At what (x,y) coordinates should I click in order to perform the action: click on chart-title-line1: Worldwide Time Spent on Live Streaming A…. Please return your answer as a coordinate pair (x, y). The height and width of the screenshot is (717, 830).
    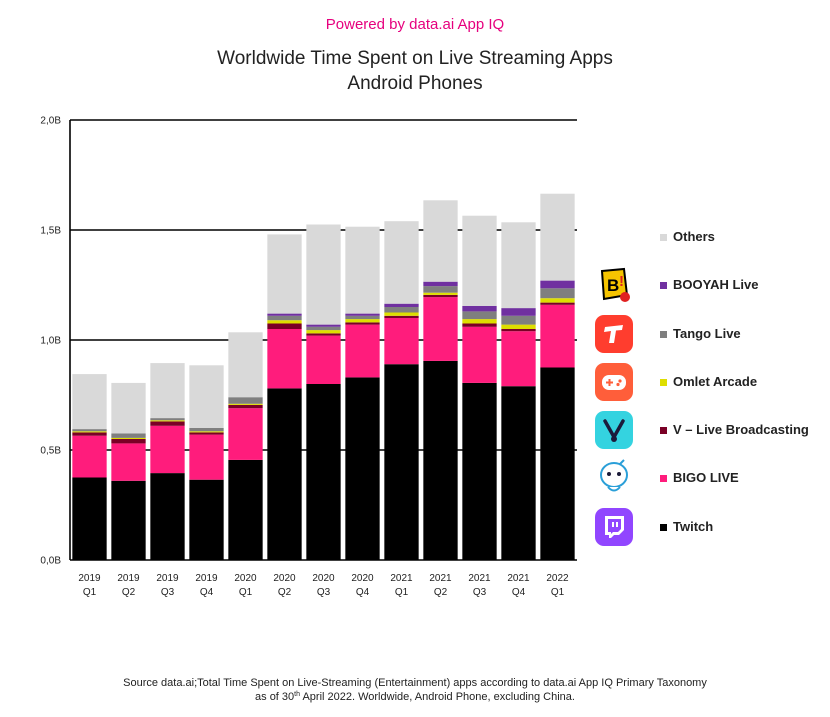
    Looking at the image, I should click on (415, 58).